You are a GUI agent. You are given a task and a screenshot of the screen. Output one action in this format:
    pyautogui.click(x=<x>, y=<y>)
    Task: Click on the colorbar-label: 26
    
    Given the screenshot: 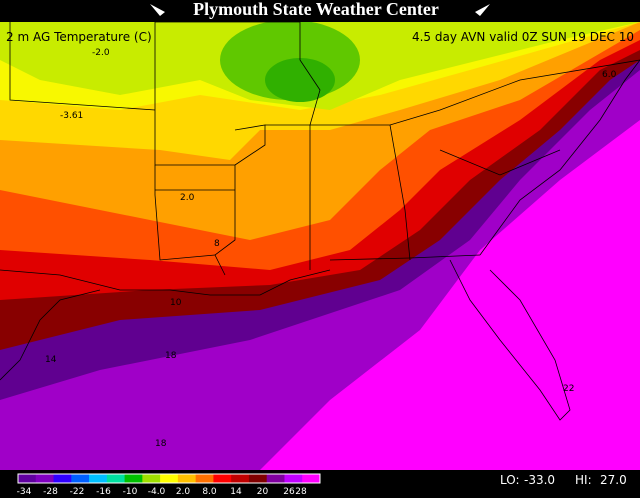 What is the action you would take?
    pyautogui.click(x=289, y=492)
    